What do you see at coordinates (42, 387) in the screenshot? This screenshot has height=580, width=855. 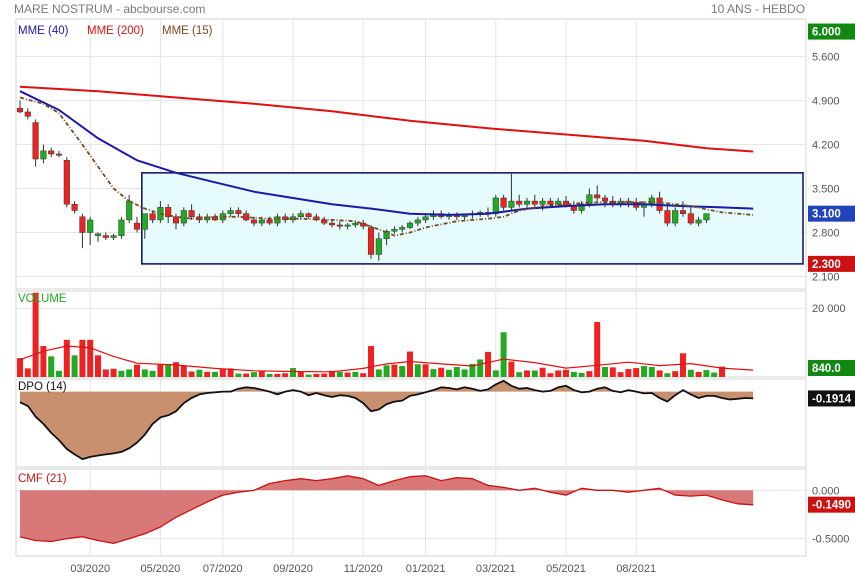 I see `dpo-title: DPO (14)` at bounding box center [42, 387].